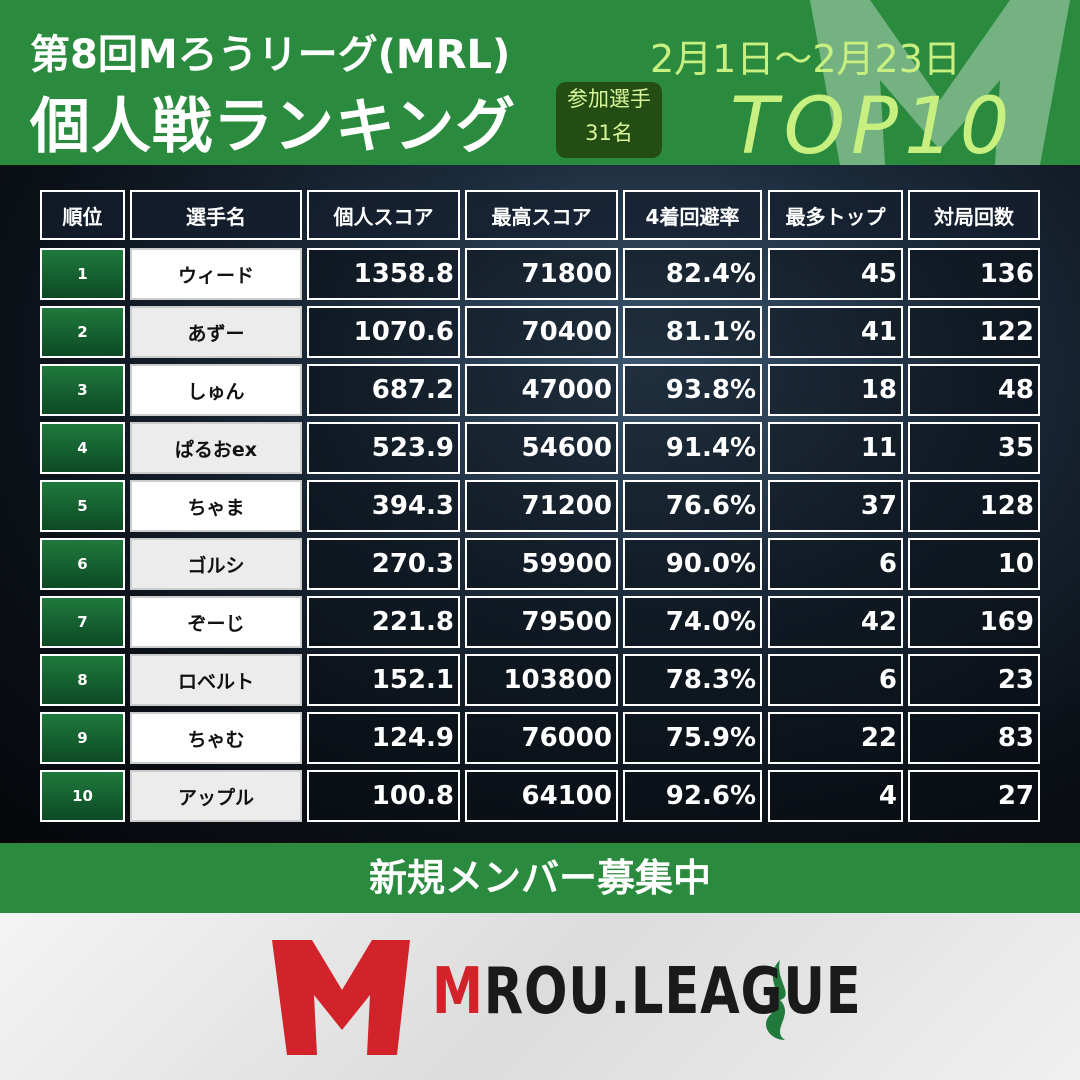  Describe the element at coordinates (974, 448) in the screenshot. I see `value-cell: 35` at that location.